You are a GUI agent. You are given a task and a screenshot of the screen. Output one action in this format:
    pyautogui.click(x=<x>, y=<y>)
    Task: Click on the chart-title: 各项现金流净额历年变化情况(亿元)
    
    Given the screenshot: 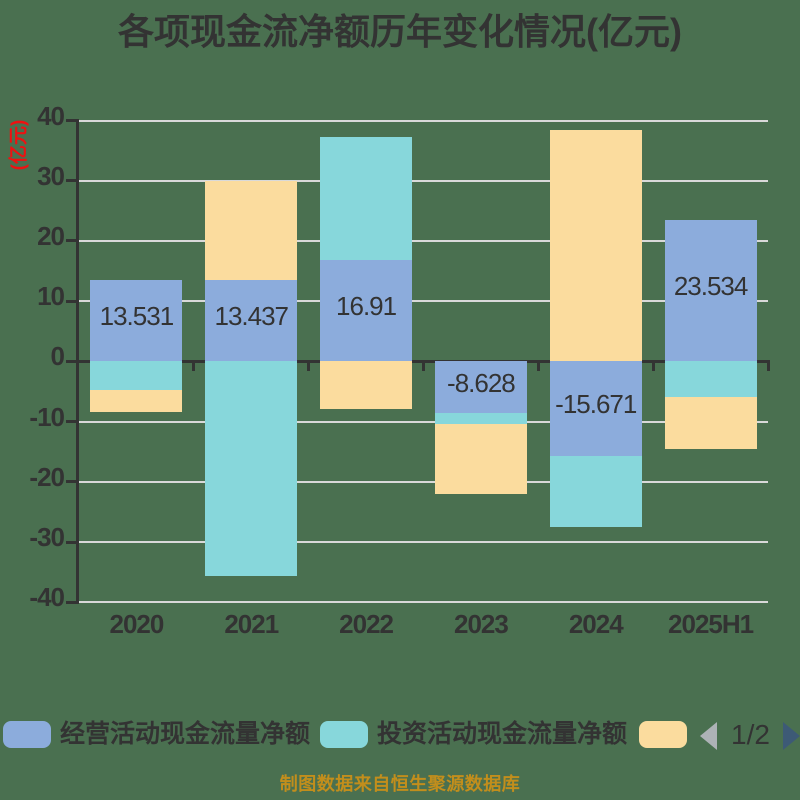 What is the action you would take?
    pyautogui.click(x=400, y=31)
    